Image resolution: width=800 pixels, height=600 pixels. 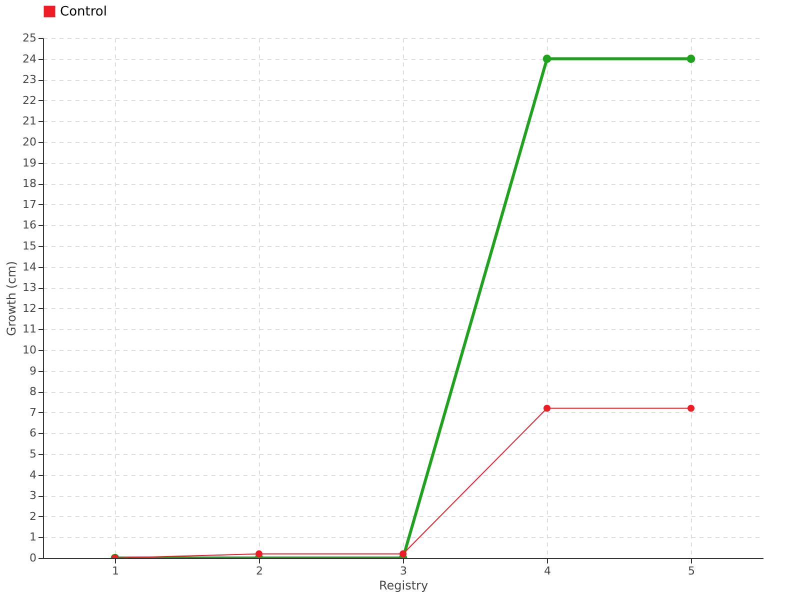 I want to click on y-tick-label: 12, so click(x=29, y=308).